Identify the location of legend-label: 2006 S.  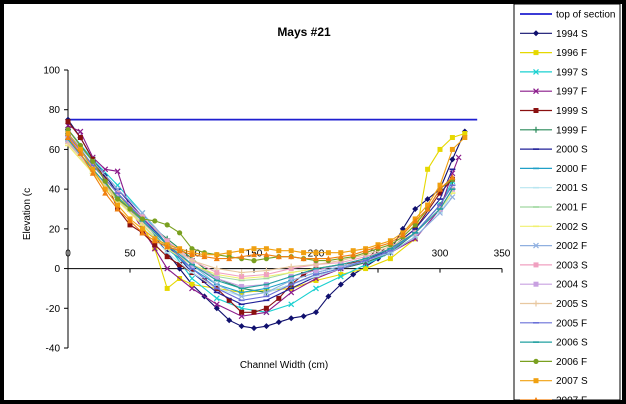
(572, 343).